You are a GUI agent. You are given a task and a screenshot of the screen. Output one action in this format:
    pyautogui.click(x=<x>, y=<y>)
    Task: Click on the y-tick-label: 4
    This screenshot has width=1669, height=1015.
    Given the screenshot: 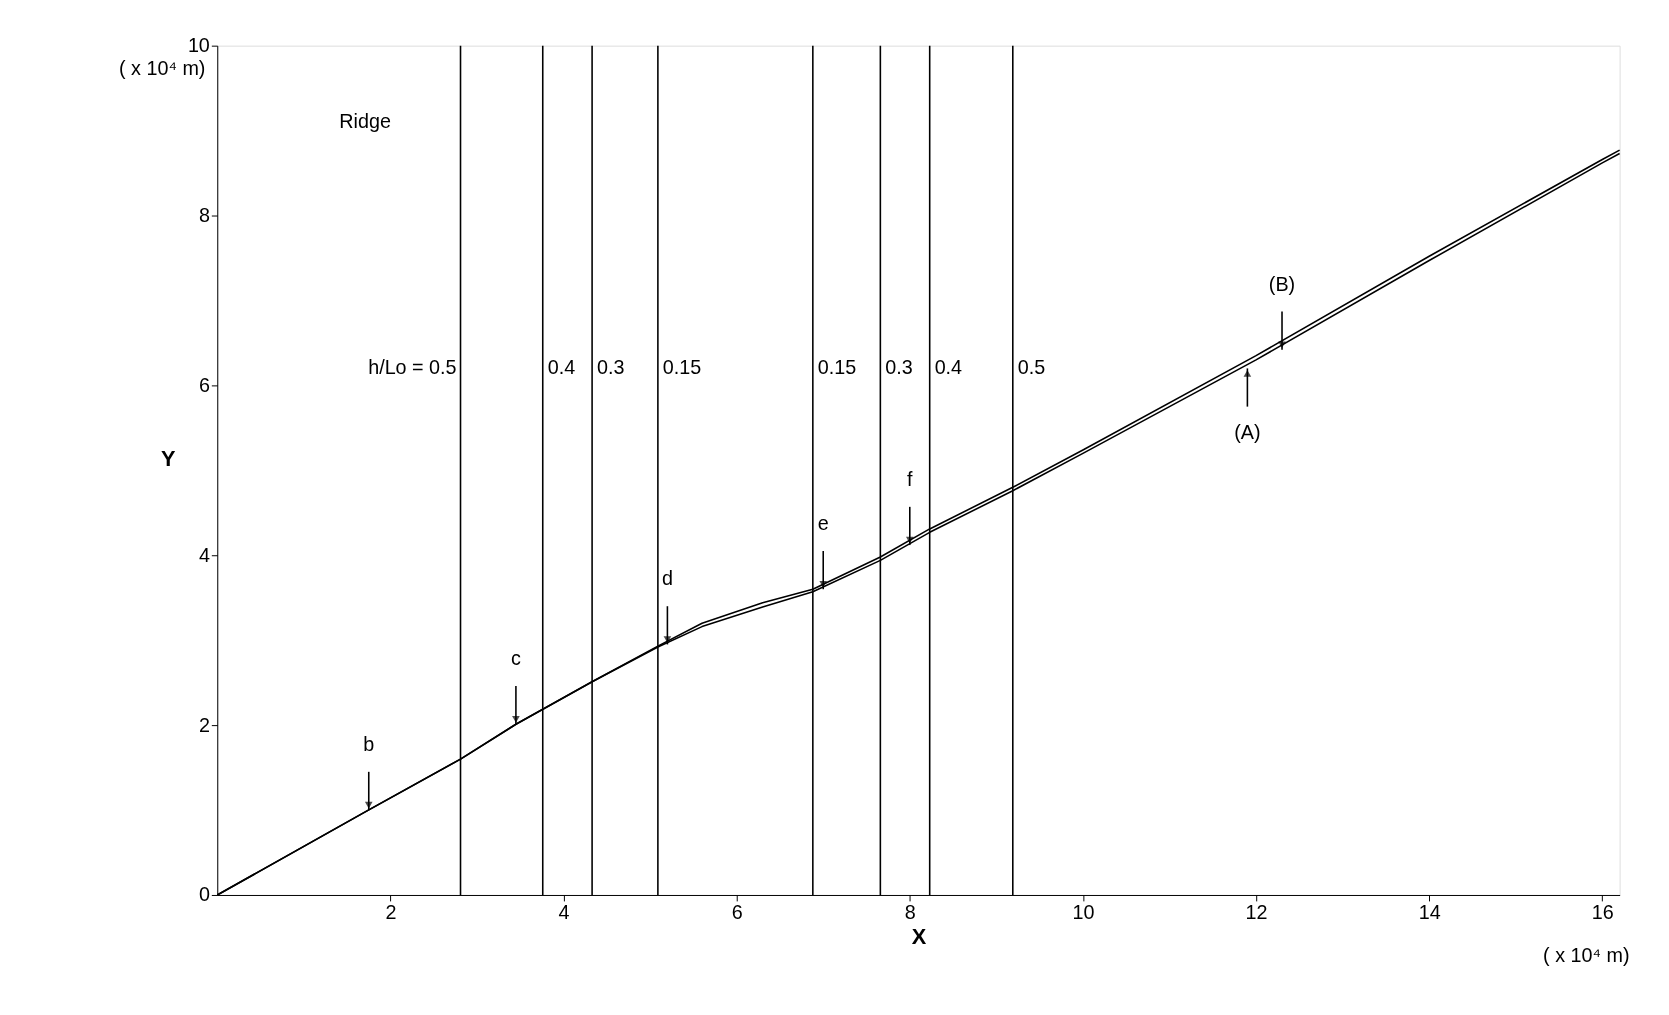 What is the action you would take?
    pyautogui.click(x=204, y=554)
    